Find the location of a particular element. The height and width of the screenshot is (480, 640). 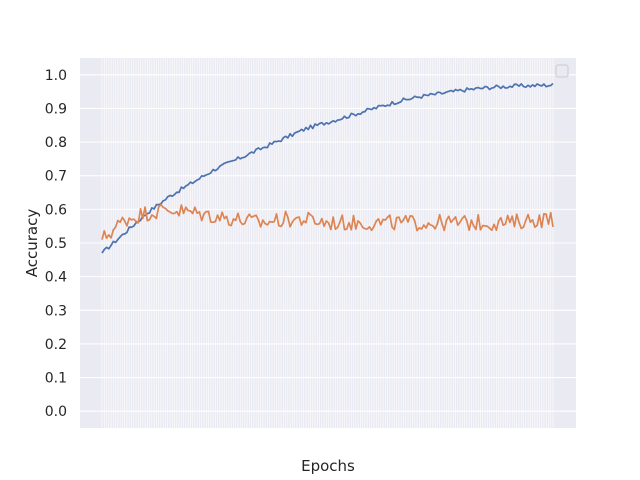

y-tick-label: 0.2 is located at coordinates (56, 345).